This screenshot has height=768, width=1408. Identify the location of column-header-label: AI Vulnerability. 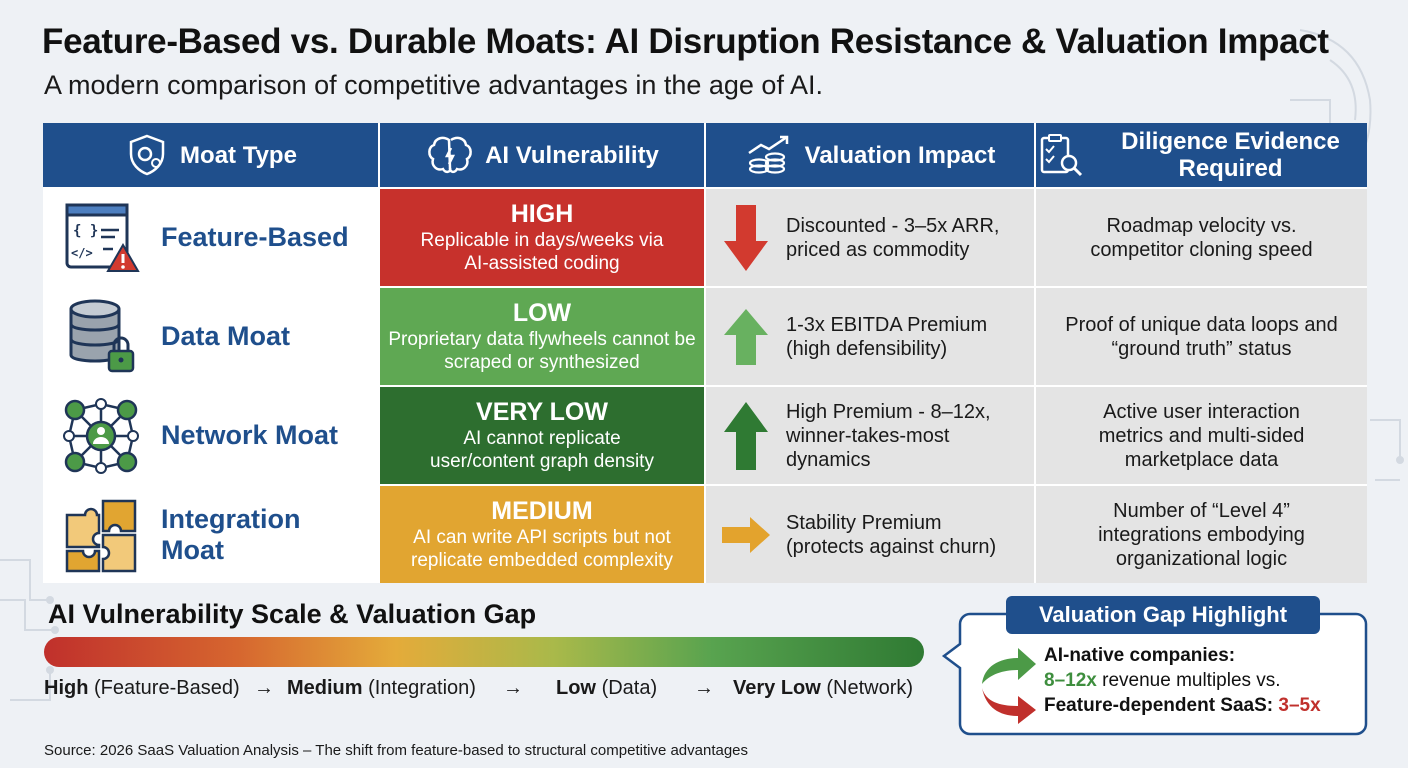
(572, 155).